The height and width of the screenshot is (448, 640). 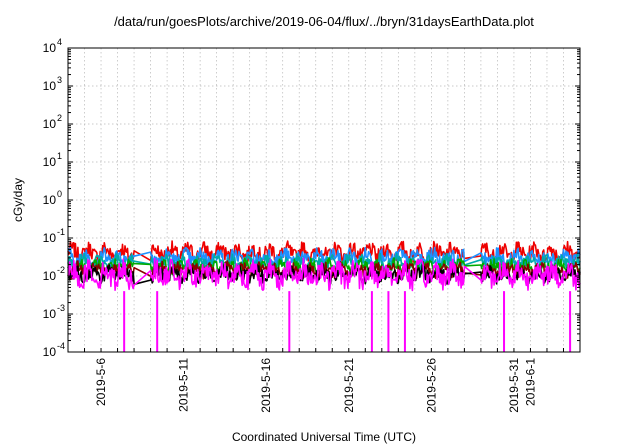 I want to click on y-tick-exponent: -1, so click(x=61, y=232).